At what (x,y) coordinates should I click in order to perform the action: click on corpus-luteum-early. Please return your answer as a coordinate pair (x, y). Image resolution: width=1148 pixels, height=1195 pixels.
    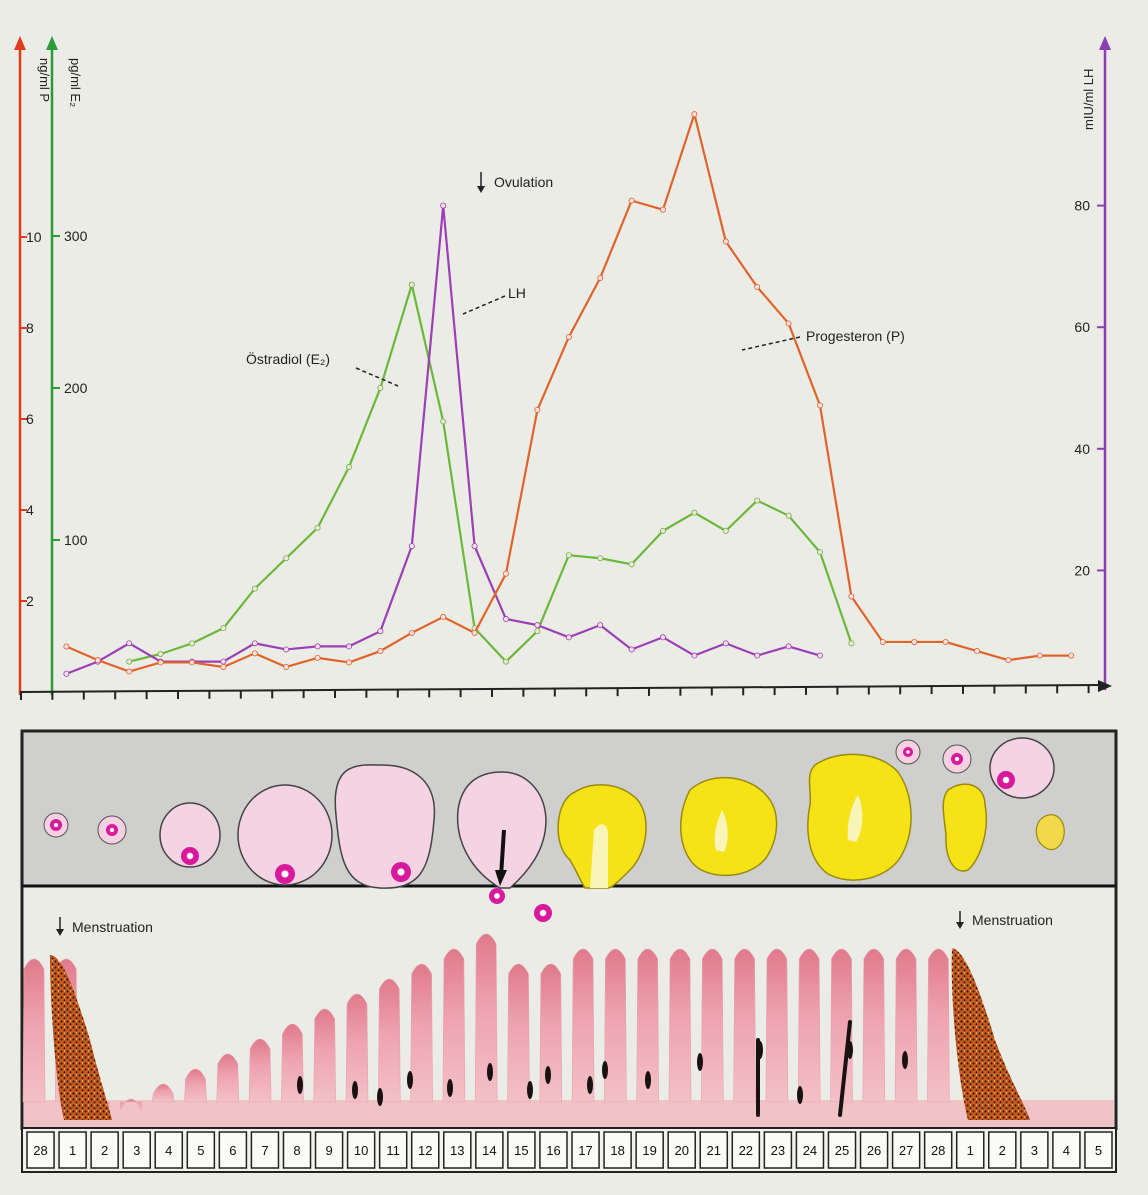
    Looking at the image, I should click on (602, 836).